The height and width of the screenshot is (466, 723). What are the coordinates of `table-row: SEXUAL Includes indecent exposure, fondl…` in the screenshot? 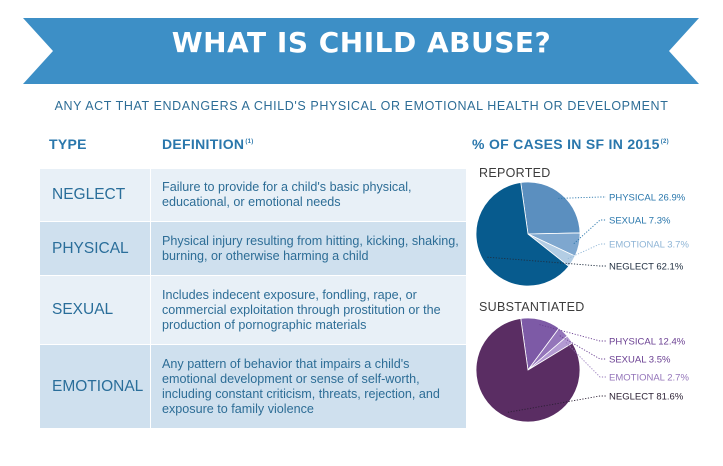 It's located at (253, 310).